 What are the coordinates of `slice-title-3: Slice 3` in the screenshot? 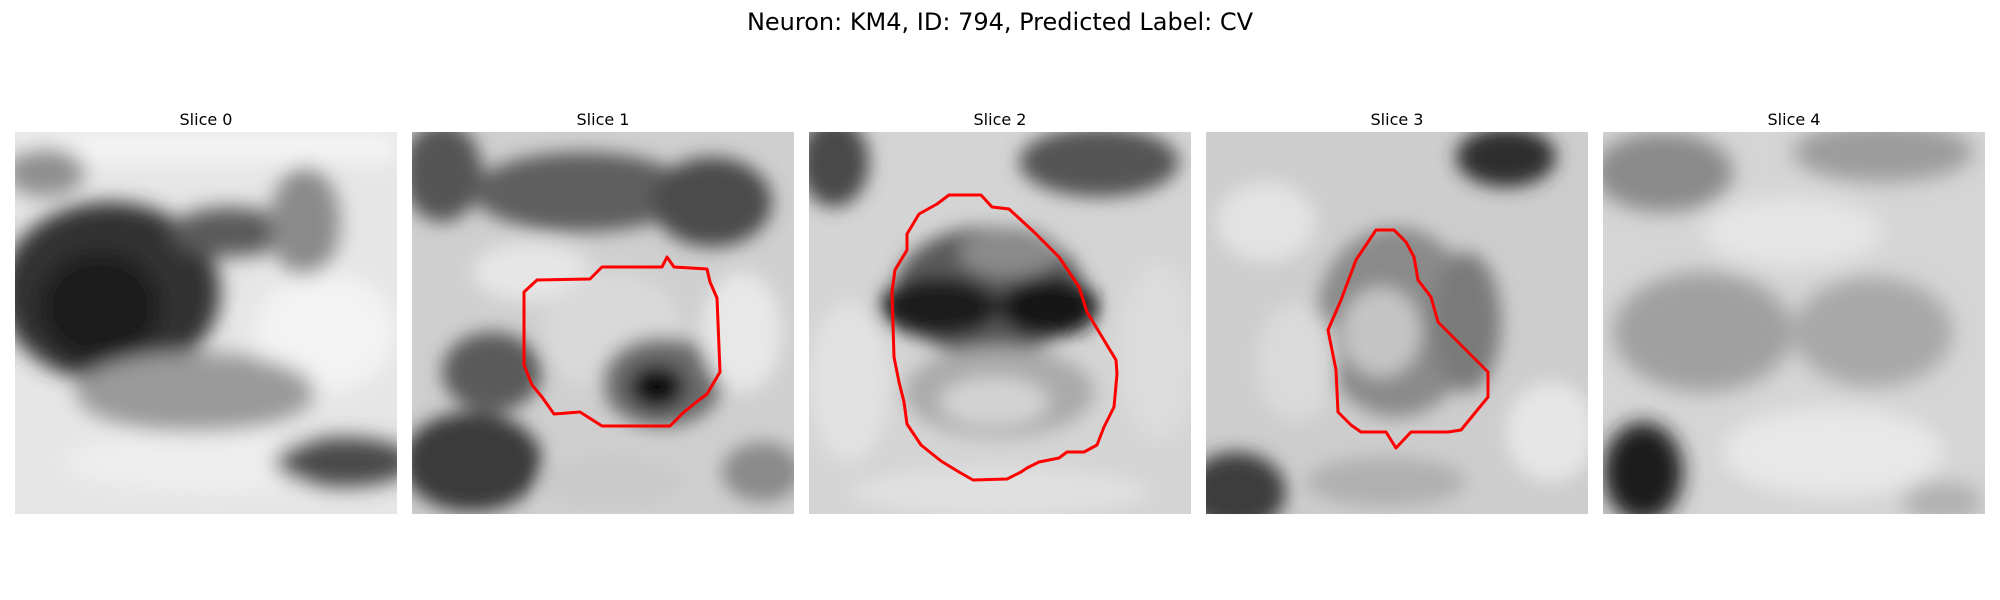 It's located at (1397, 119).